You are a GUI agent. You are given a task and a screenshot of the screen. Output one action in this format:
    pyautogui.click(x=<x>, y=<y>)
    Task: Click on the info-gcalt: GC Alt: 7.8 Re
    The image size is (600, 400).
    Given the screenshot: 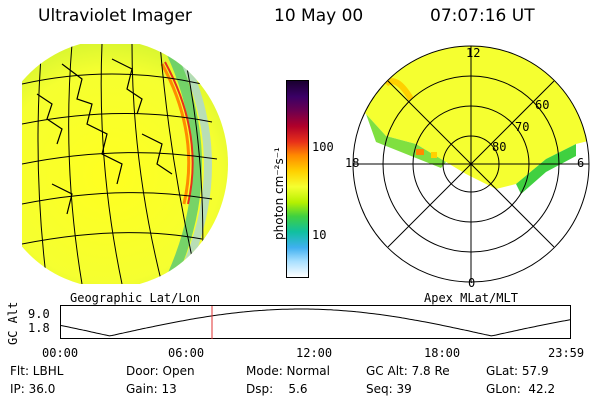 What is the action you would take?
    pyautogui.click(x=408, y=371)
    